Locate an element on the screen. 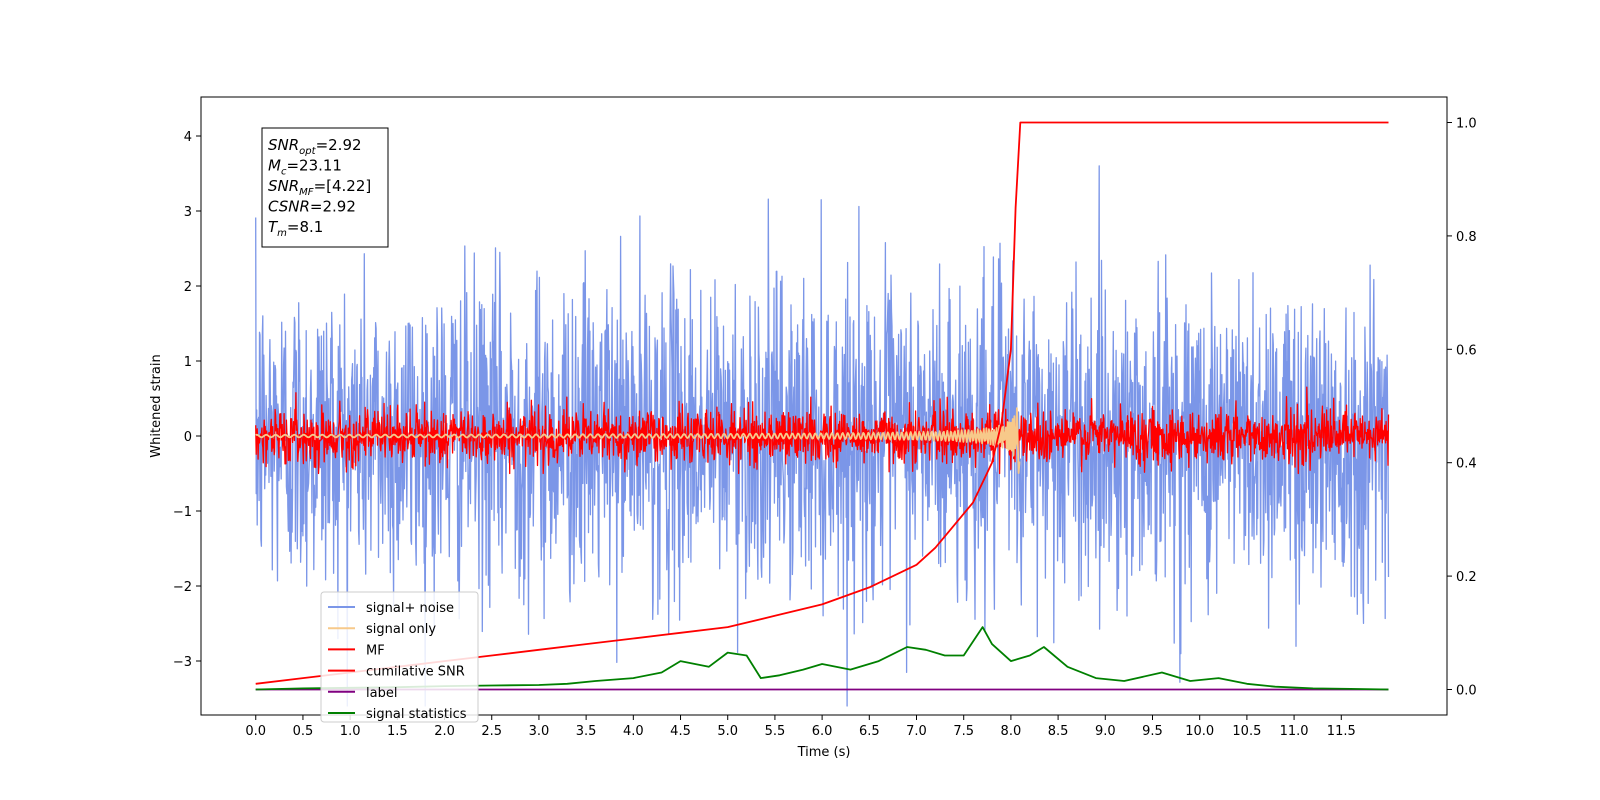  series-line-mf is located at coordinates (822, 430).